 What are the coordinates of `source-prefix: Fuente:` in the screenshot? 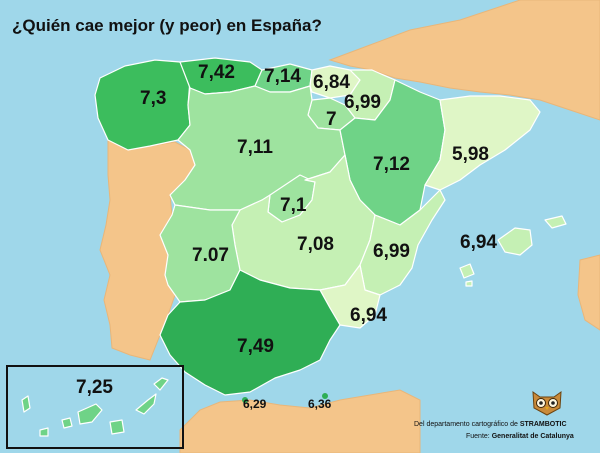 It's located at (478, 436).